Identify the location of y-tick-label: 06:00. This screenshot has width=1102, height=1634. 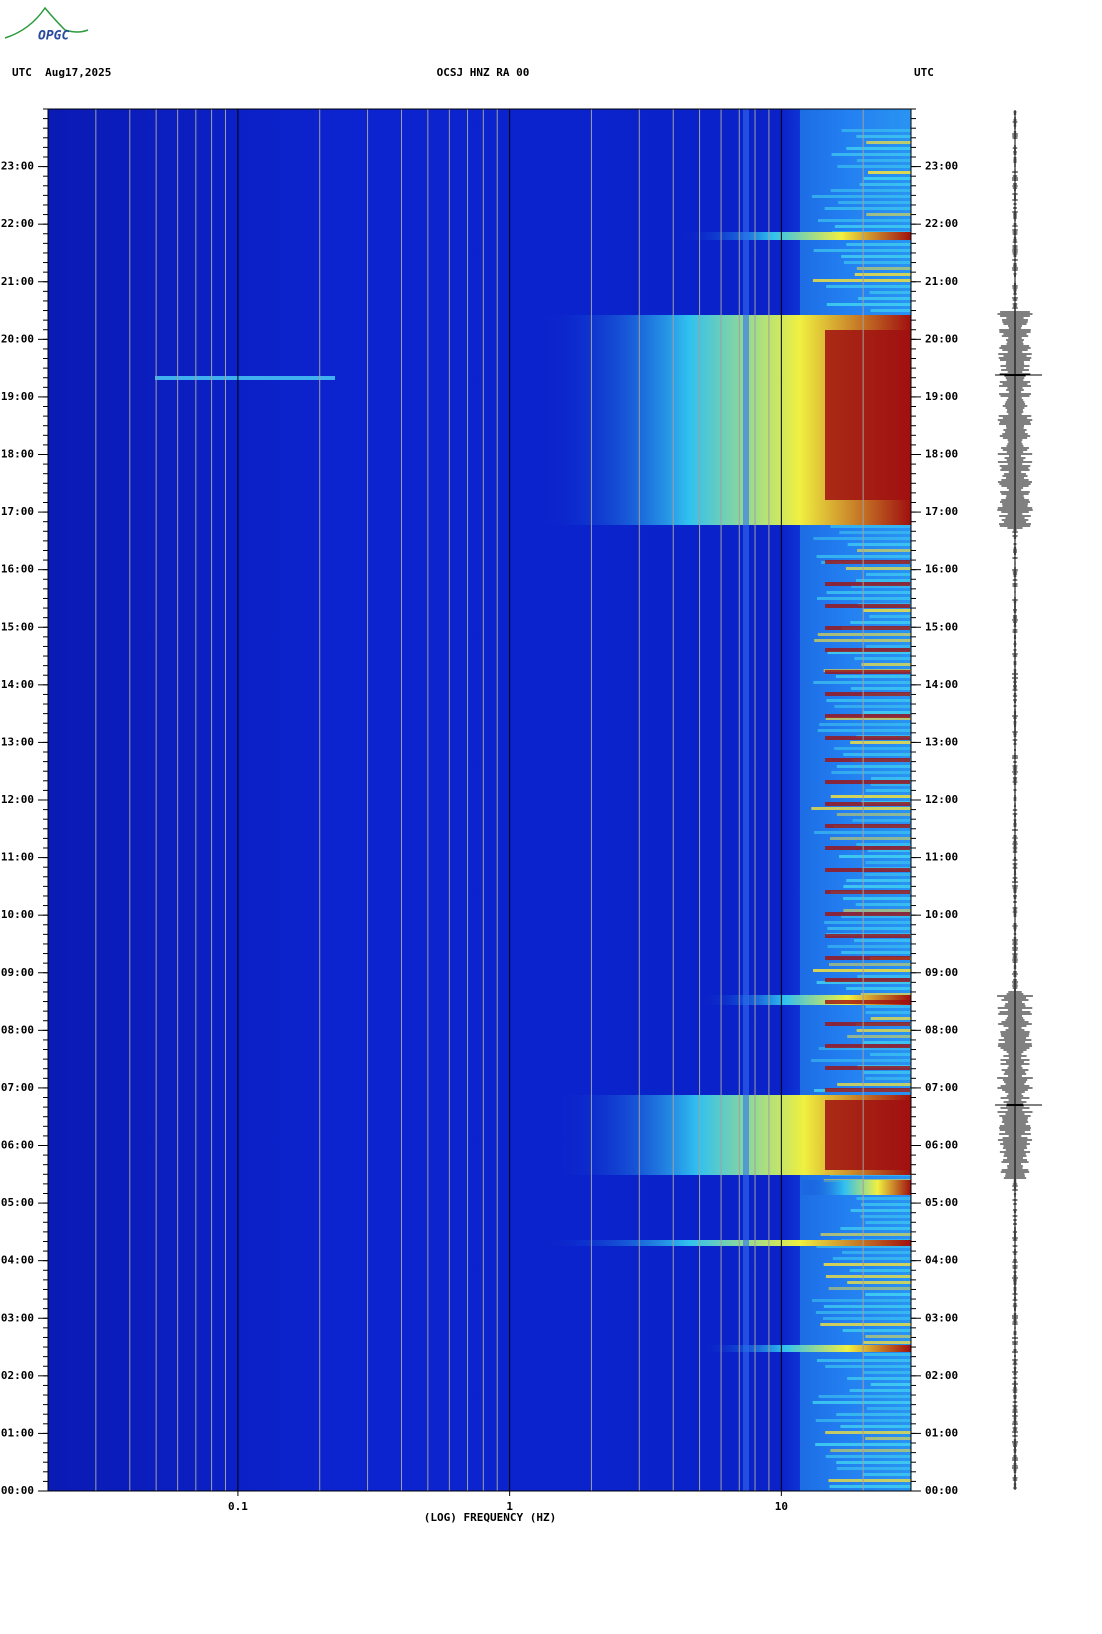
(941, 1145).